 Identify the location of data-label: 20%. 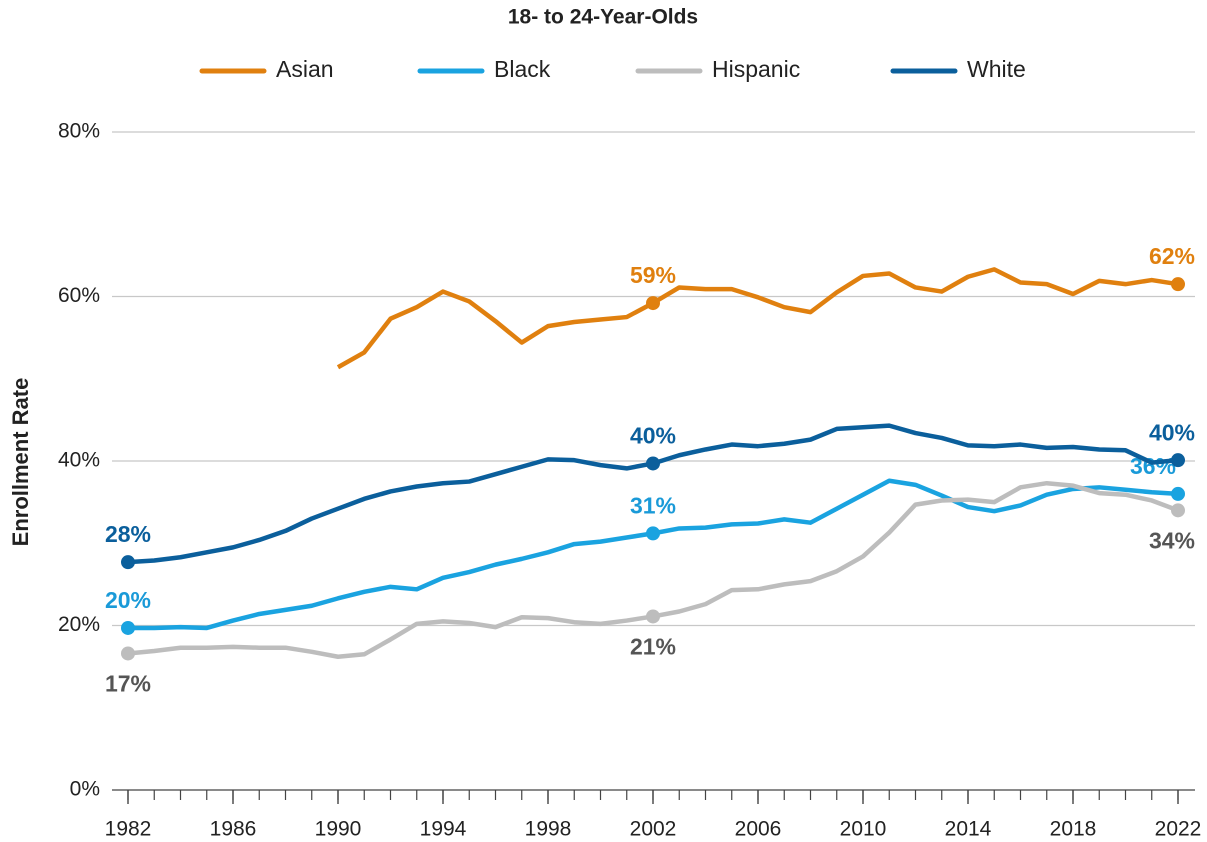
(128, 600).